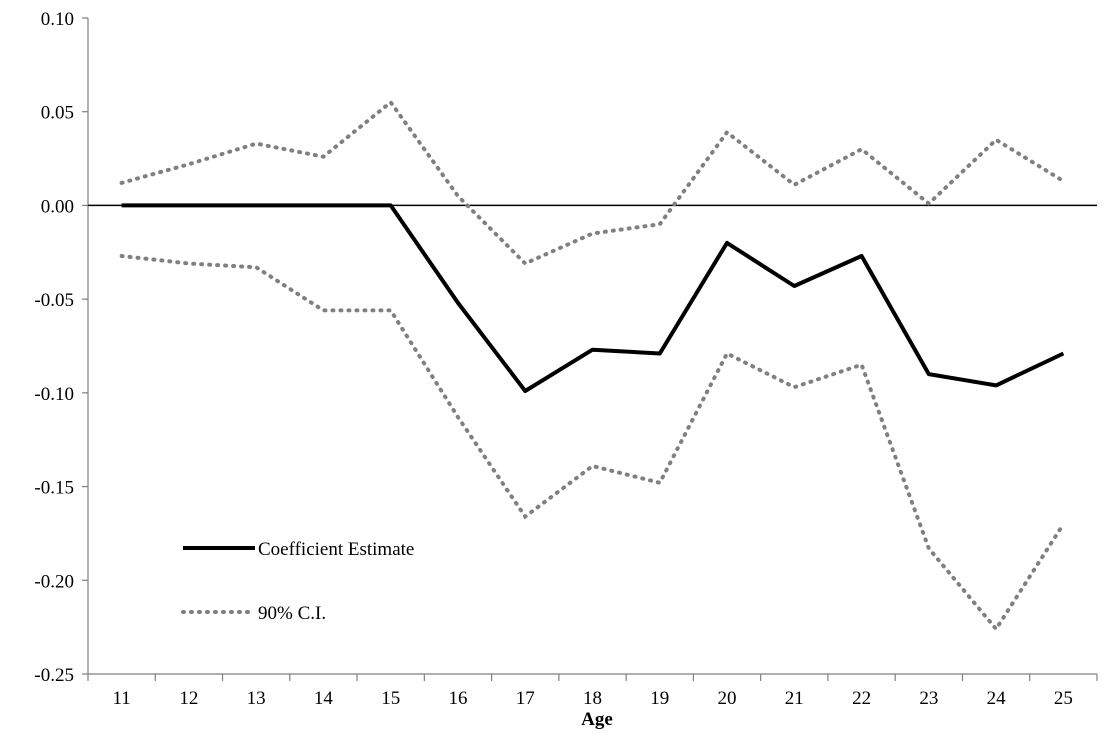 The image size is (1112, 733). What do you see at coordinates (256, 698) in the screenshot?
I see `x-tick-label: 13` at bounding box center [256, 698].